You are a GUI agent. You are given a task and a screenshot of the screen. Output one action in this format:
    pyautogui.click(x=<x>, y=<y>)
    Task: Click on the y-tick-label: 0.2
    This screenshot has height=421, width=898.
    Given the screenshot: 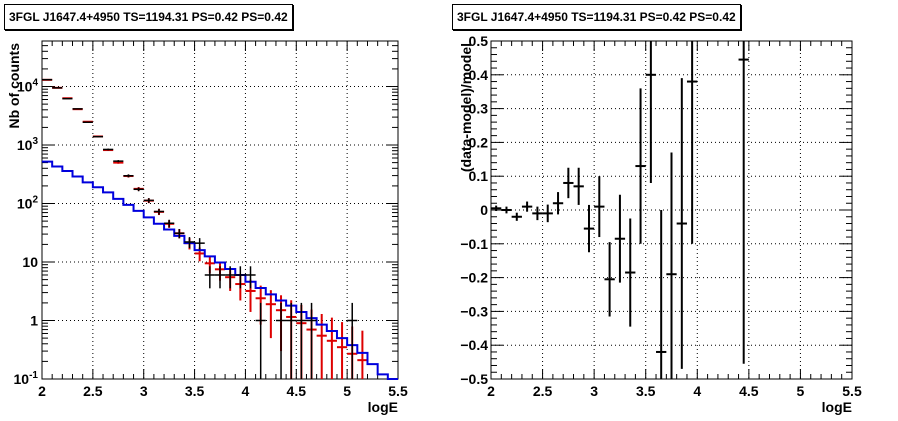 What is the action you would take?
    pyautogui.click(x=479, y=142)
    